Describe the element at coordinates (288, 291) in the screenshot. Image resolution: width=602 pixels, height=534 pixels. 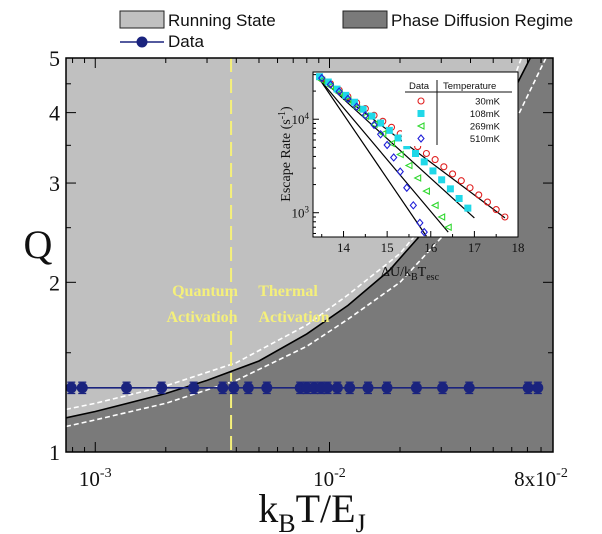
I see `annotation-thermal: Thermal` at that location.